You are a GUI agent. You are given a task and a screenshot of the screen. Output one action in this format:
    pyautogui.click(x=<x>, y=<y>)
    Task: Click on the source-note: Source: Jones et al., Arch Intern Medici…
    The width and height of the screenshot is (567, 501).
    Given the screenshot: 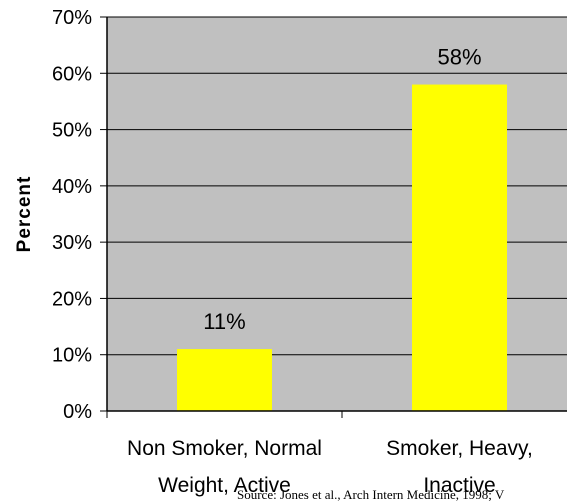 What is the action you would take?
    pyautogui.click(x=371, y=494)
    